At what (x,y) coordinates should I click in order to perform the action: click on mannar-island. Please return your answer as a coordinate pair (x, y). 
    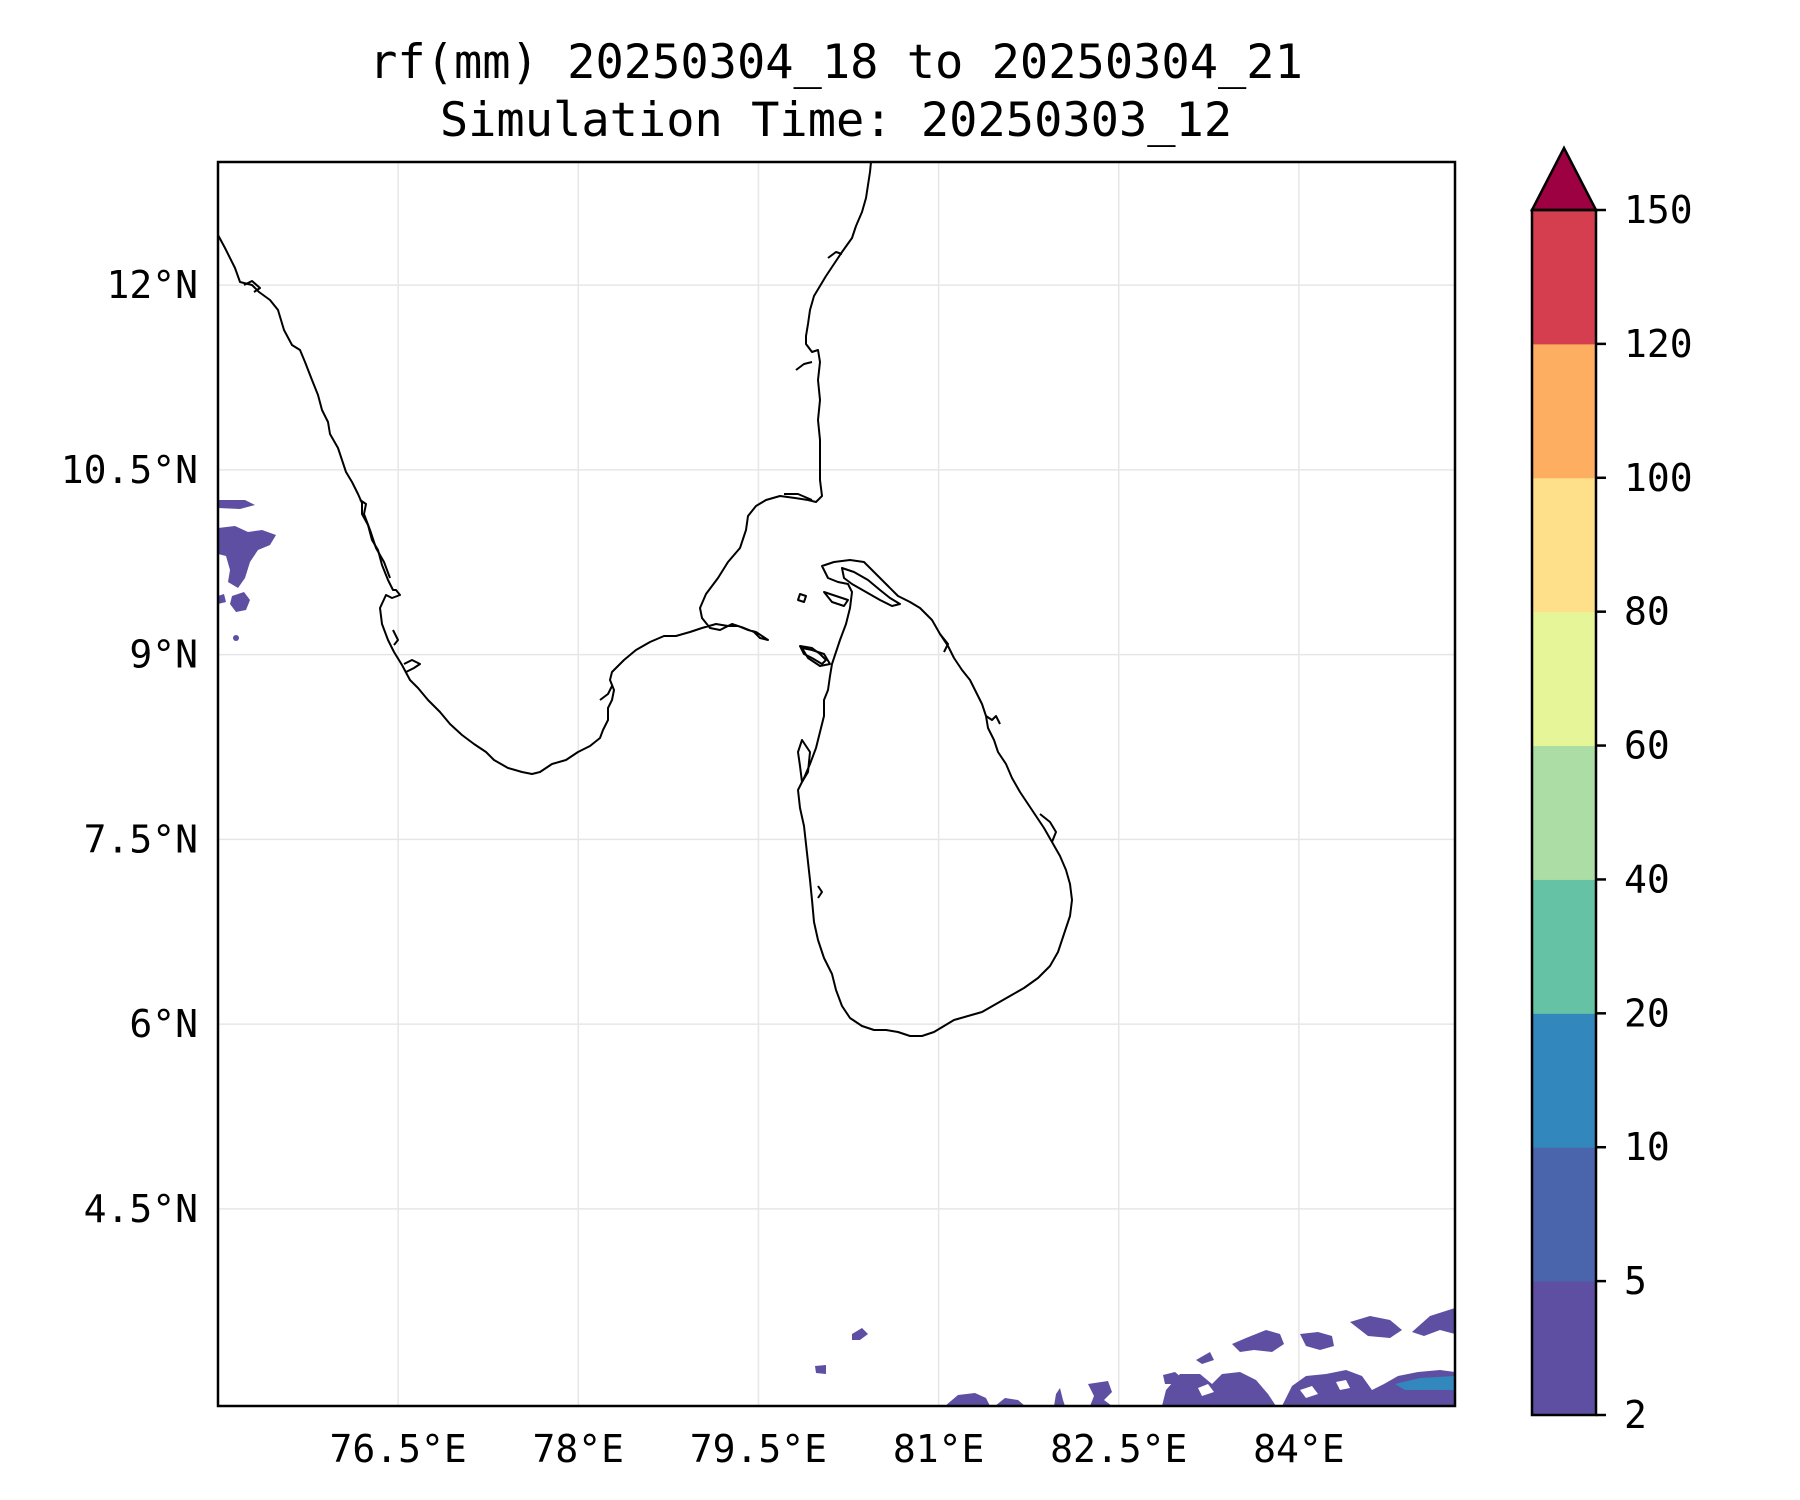
    Looking at the image, I should click on (816, 657).